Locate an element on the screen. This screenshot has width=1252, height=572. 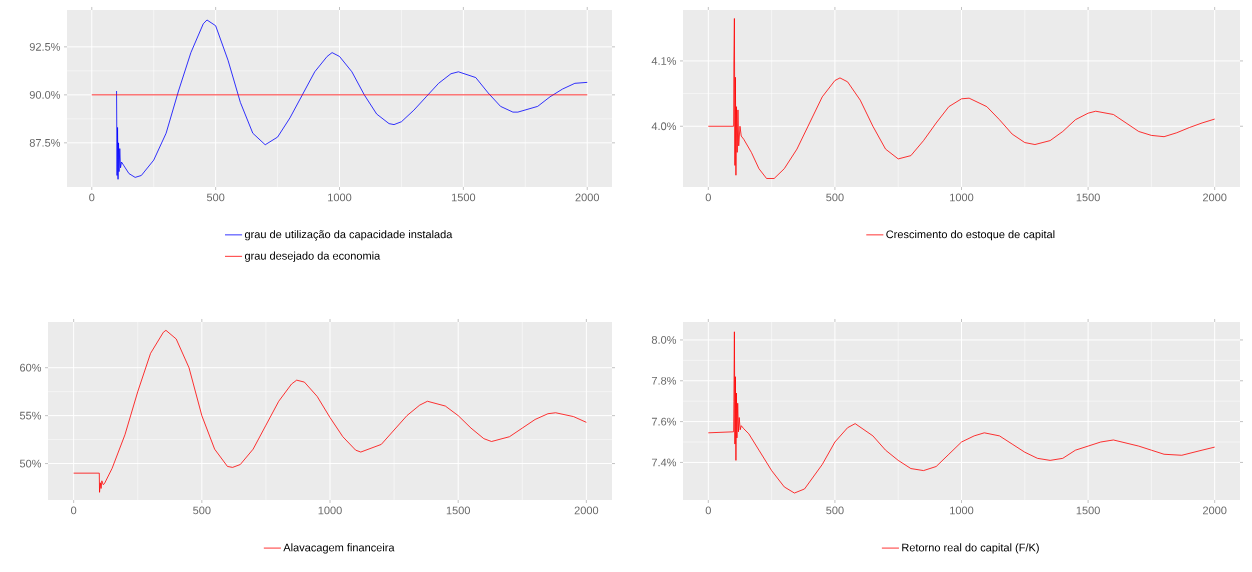
y-tick-label: 7.4% is located at coordinates (664, 462).